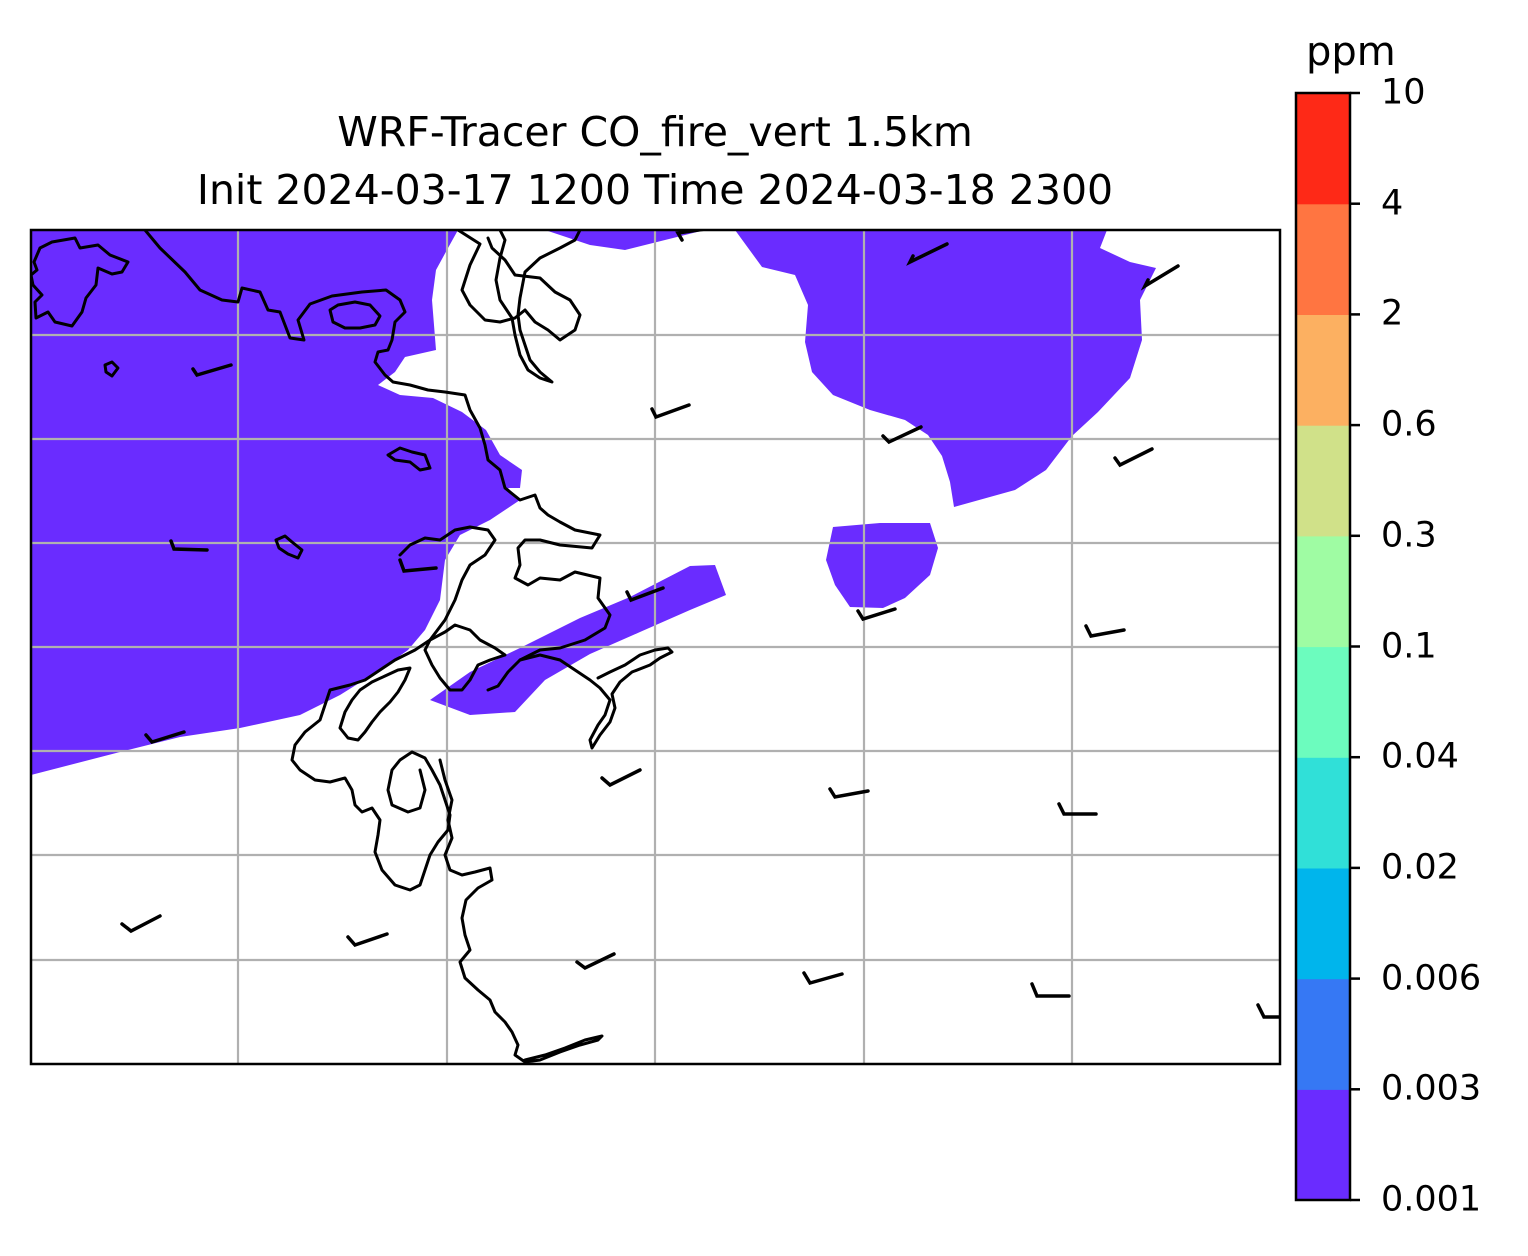  What do you see at coordinates (80, 282) in the screenshot?
I see `coastline-north-shore` at bounding box center [80, 282].